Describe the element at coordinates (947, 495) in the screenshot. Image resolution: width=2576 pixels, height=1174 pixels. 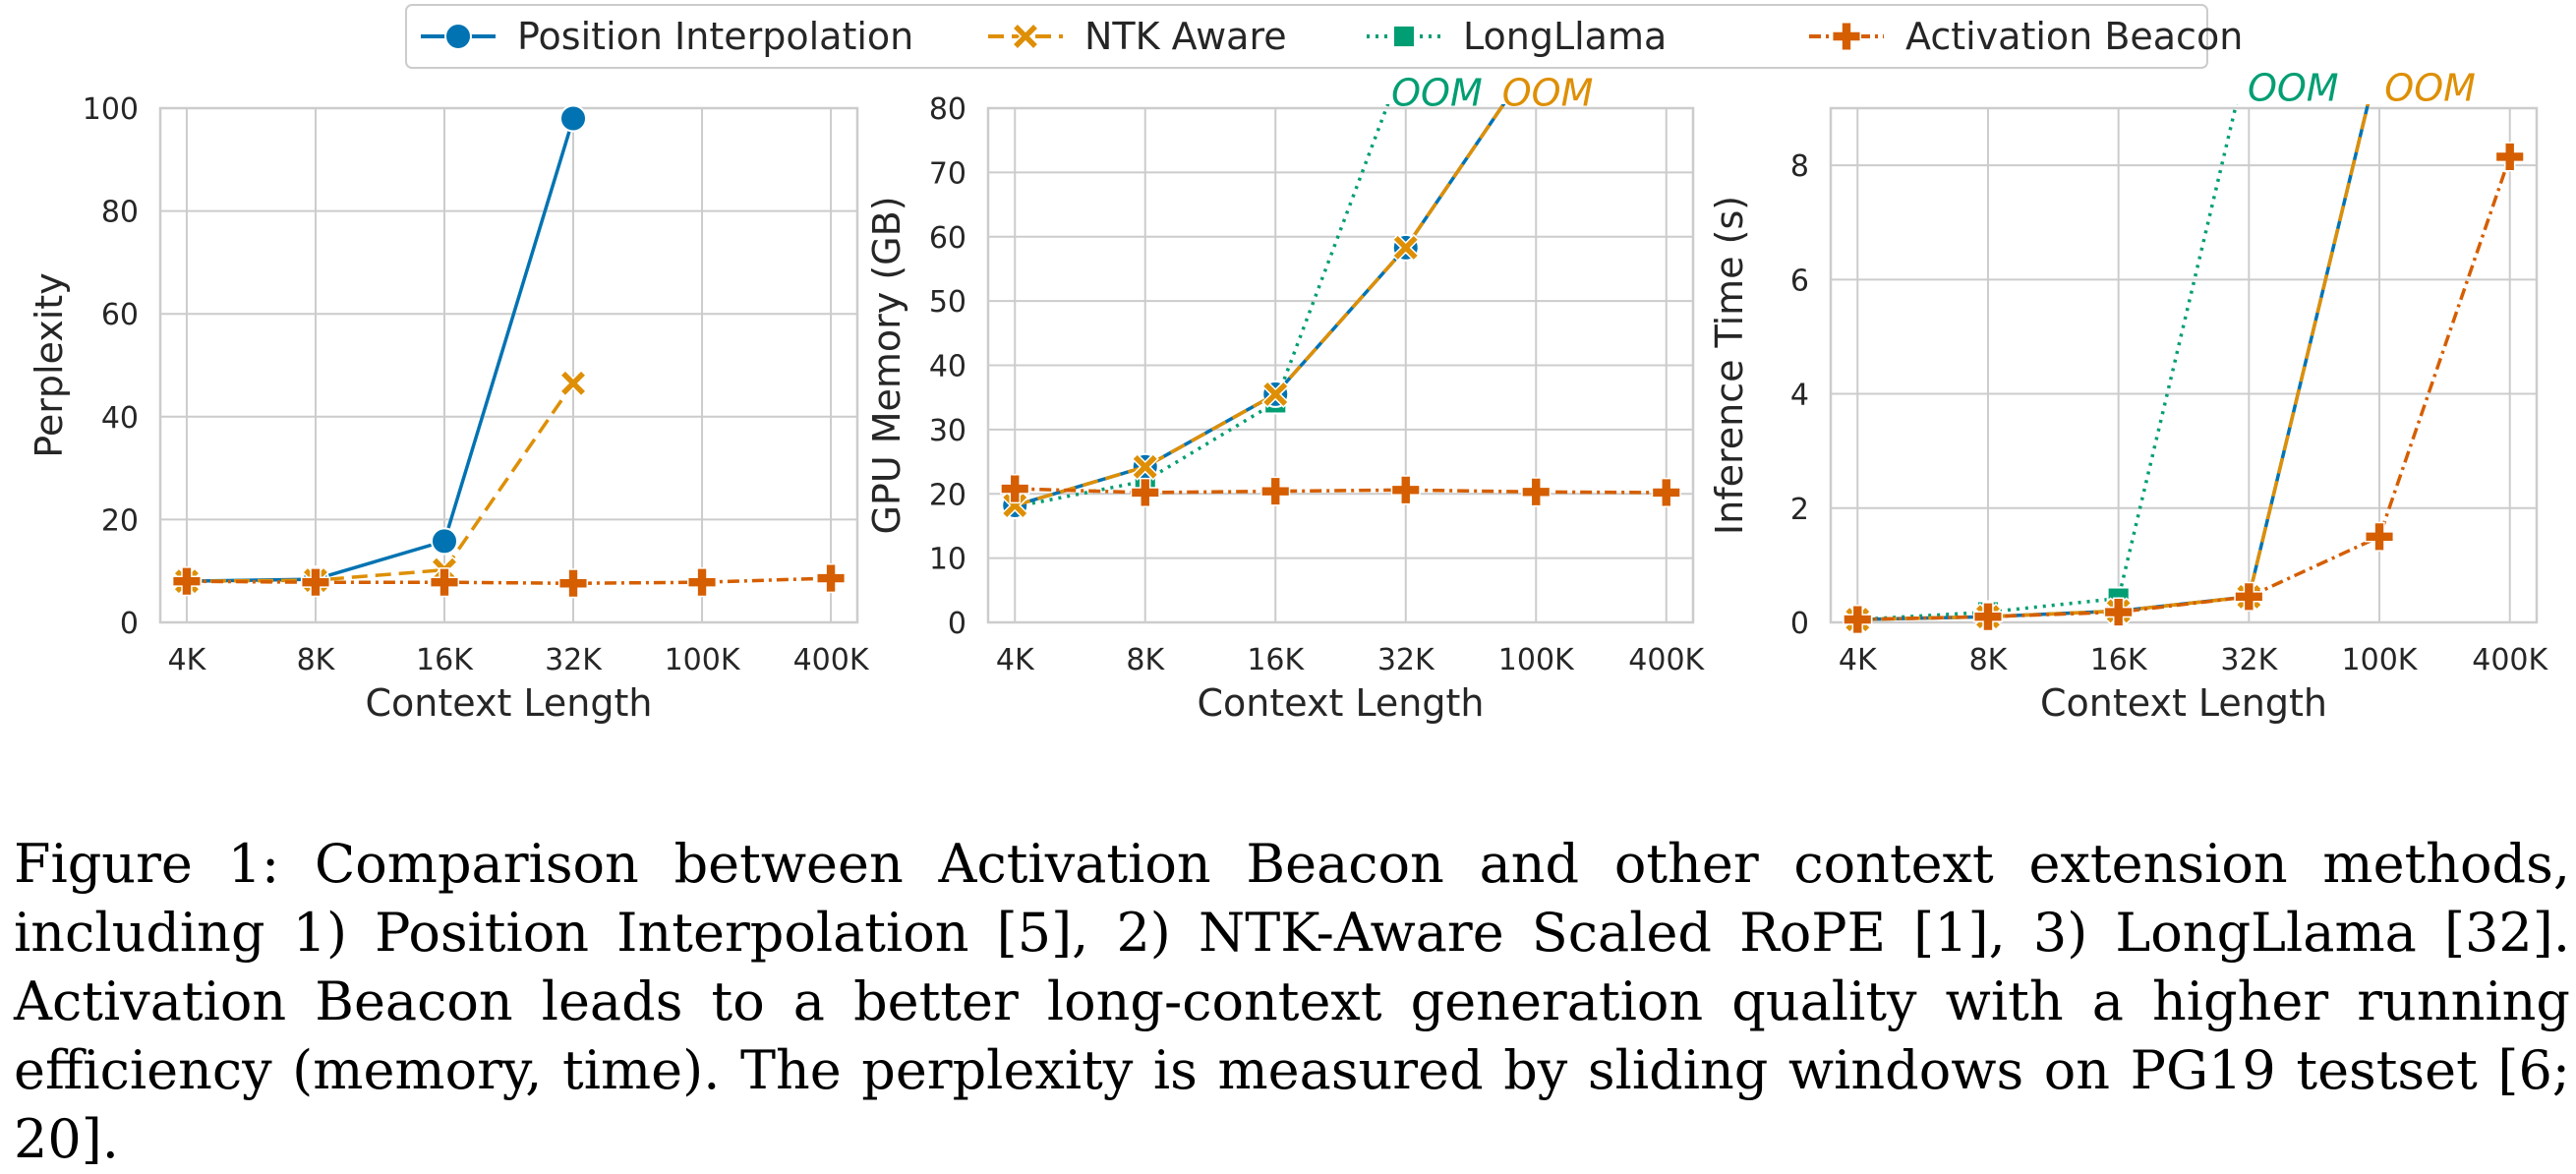
I see `y-tick-label: 20` at that location.